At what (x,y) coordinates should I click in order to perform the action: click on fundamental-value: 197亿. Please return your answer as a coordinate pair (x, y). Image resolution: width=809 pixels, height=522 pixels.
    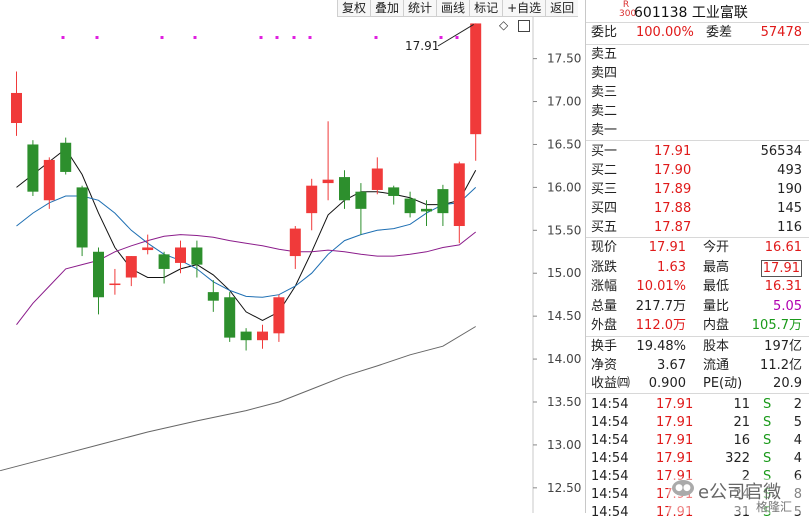
    Looking at the image, I should click on (783, 346).